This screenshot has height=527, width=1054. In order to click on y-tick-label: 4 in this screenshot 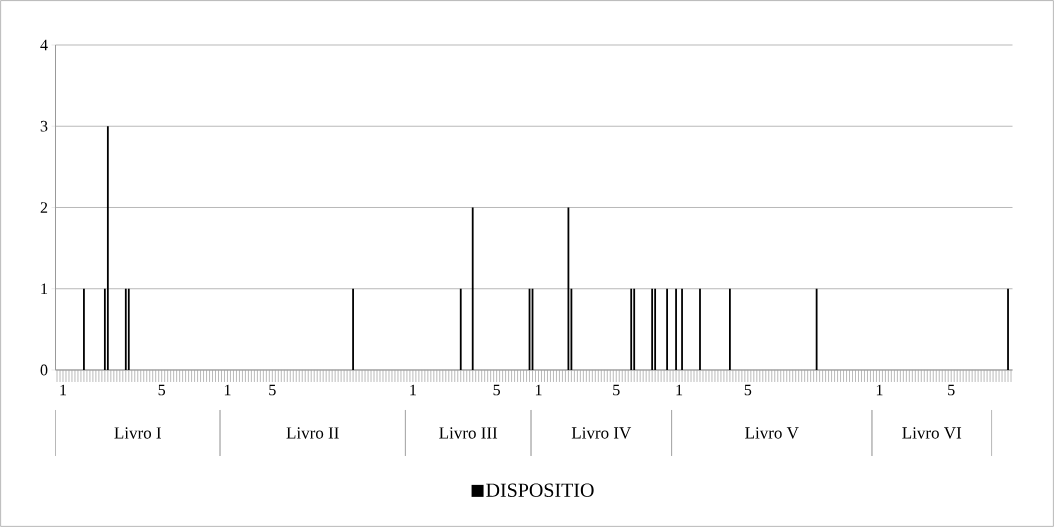, I will do `click(44, 45)`.